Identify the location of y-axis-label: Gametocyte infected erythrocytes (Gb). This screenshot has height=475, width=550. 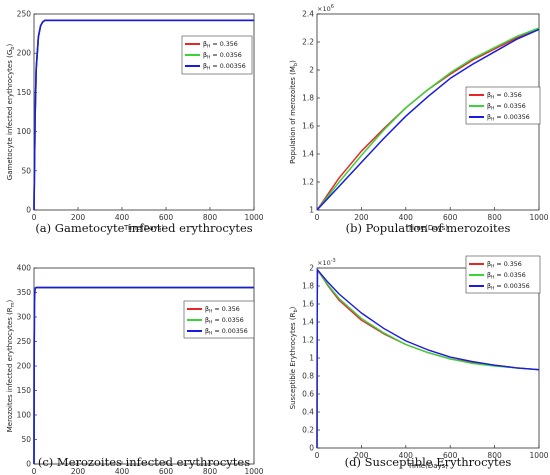
(11, 112).